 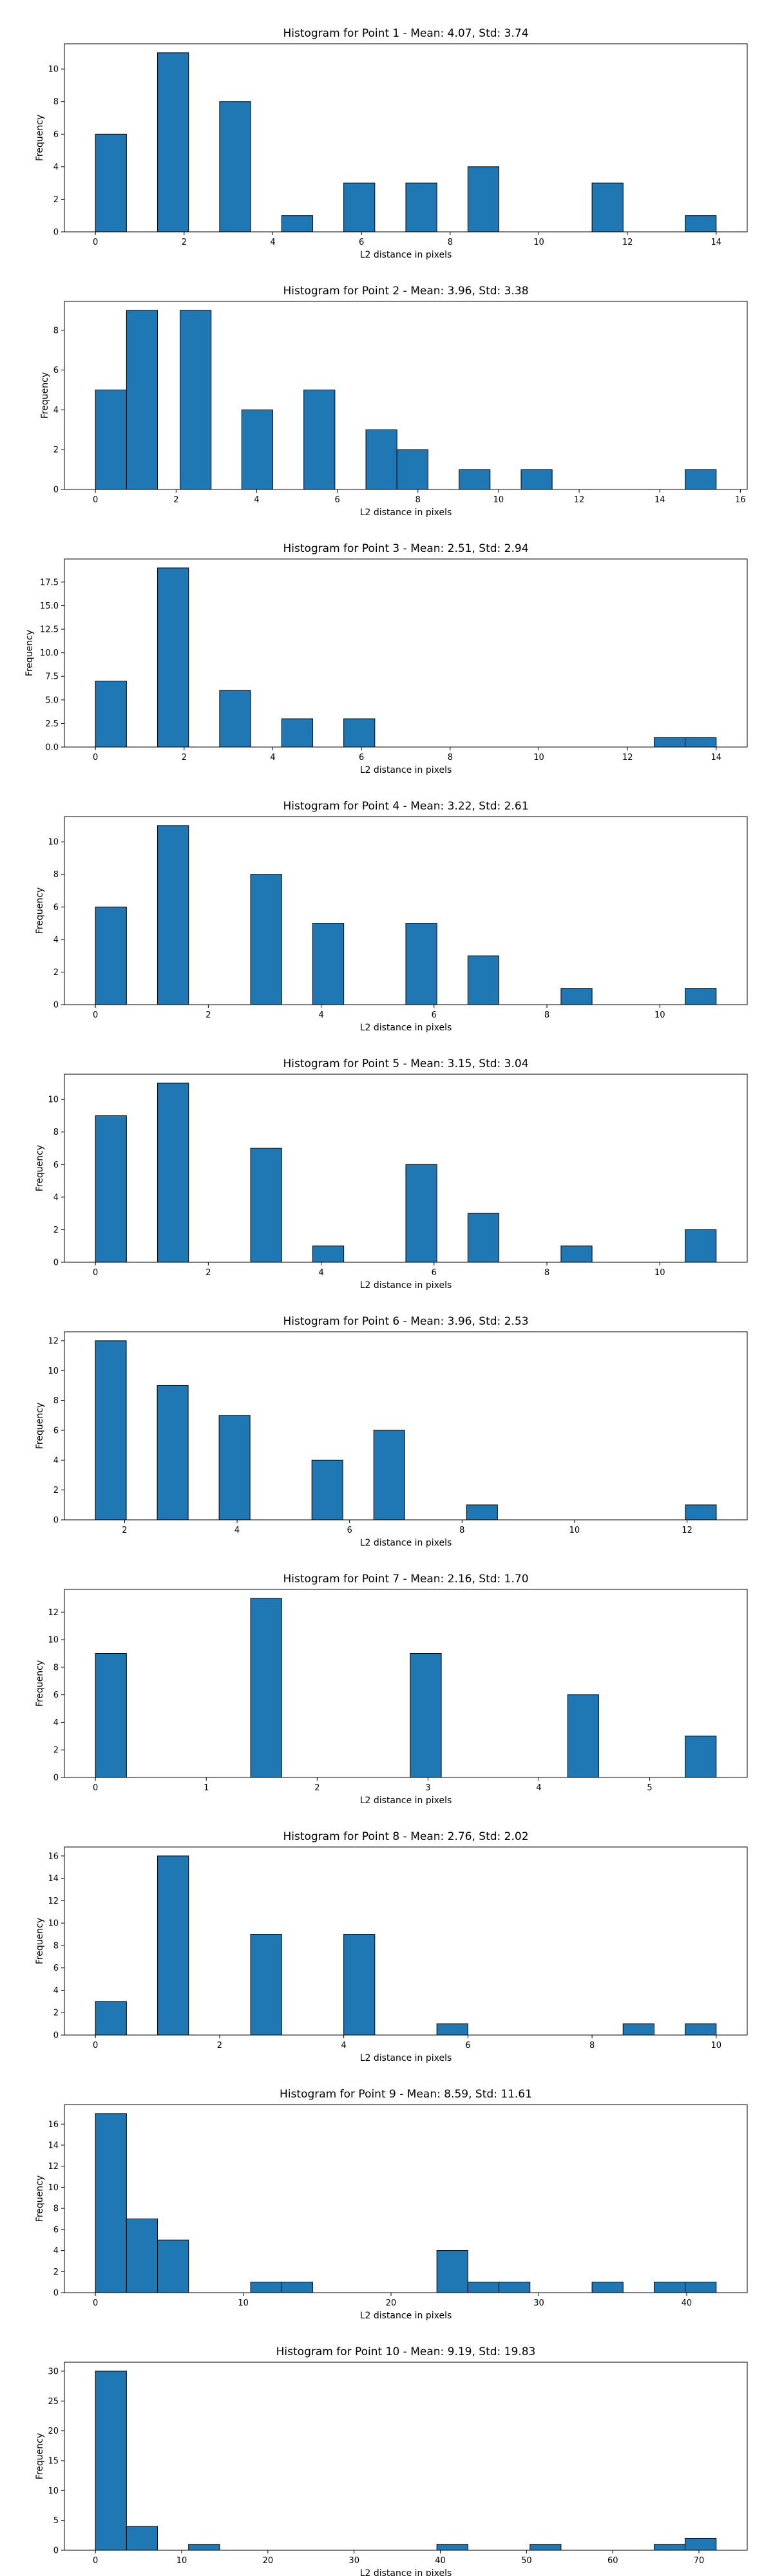 I want to click on y-tick-label: 5.0, so click(x=52, y=700).